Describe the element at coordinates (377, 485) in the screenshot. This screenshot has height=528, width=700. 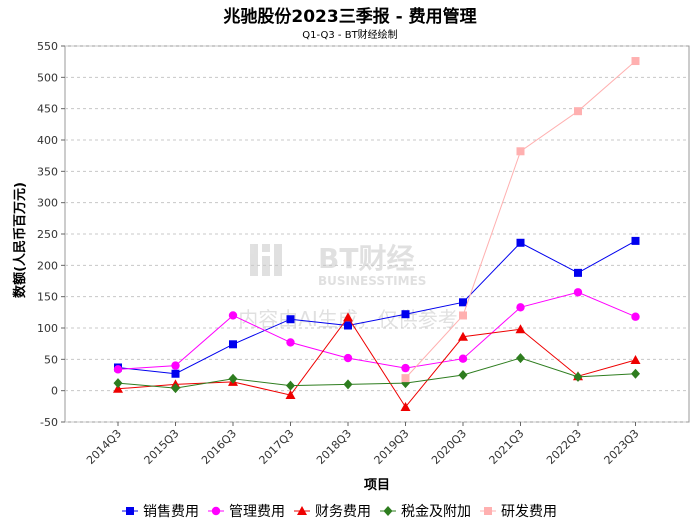
I see `x-axis-label: 项目` at that location.